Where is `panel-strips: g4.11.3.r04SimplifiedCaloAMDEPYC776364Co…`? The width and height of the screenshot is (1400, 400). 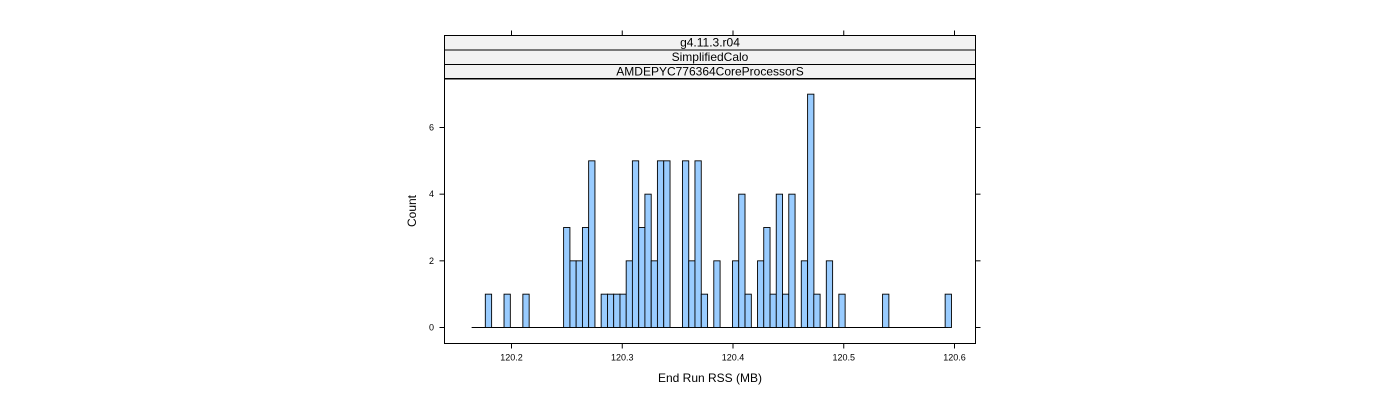 panel-strips: g4.11.3.r04SimplifiedCaloAMDEPYC776364Co… is located at coordinates (710, 57).